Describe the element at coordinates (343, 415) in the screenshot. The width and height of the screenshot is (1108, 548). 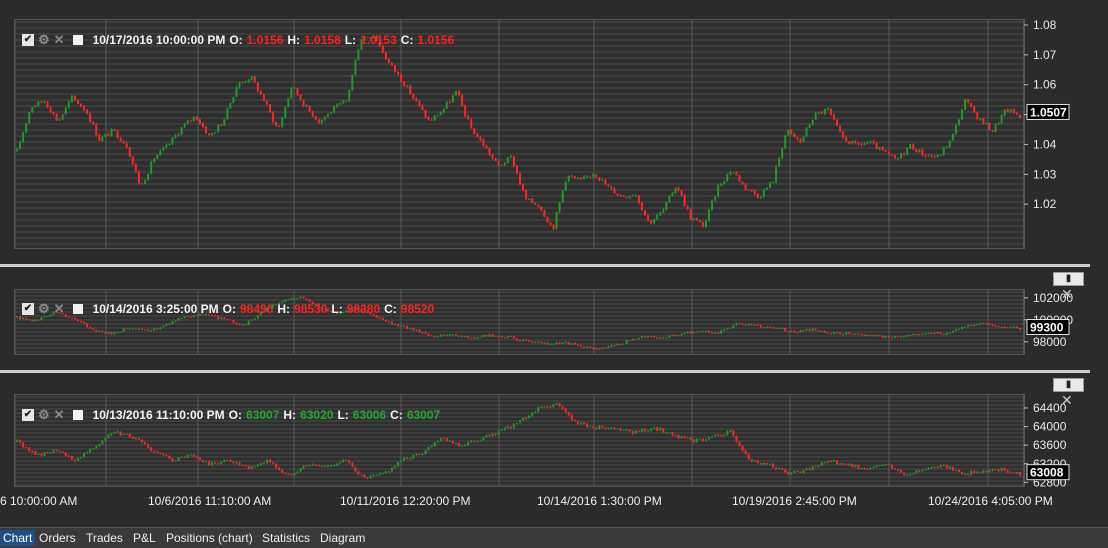
I see `low-label: L:` at that location.